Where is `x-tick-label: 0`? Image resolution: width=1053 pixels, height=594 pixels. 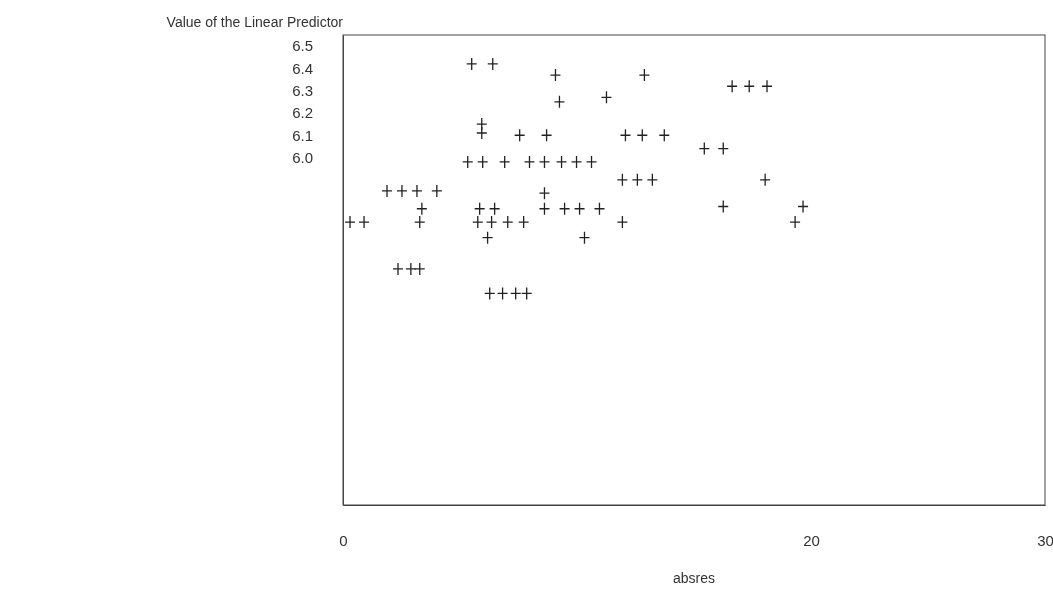 x-tick-label: 0 is located at coordinates (343, 540).